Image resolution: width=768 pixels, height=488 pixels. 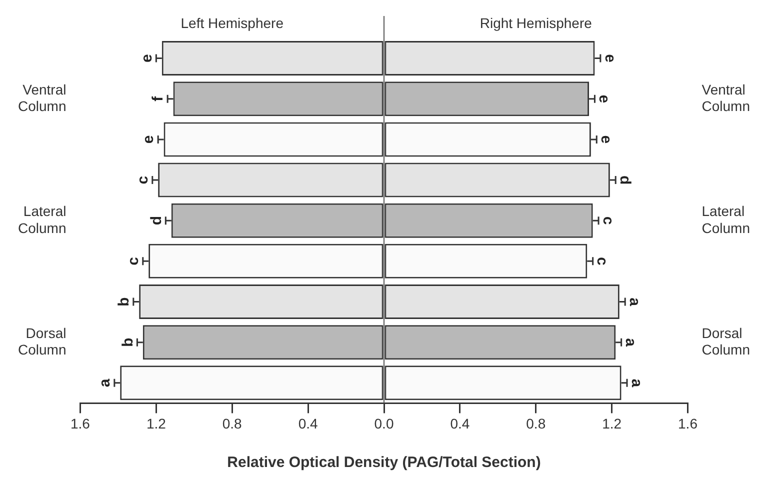 What do you see at coordinates (232, 22) in the screenshot?
I see `annotation: Left Hemisphere` at bounding box center [232, 22].